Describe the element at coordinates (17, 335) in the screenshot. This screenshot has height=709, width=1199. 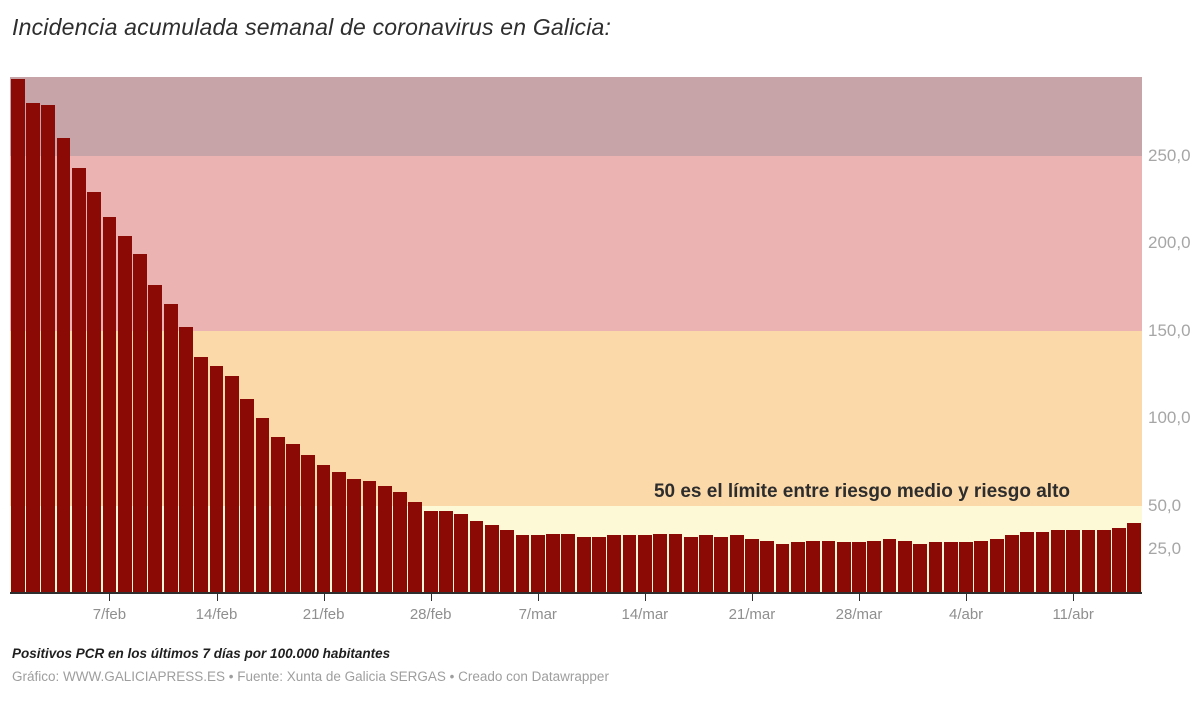
I see `bar-1/feb` at that location.